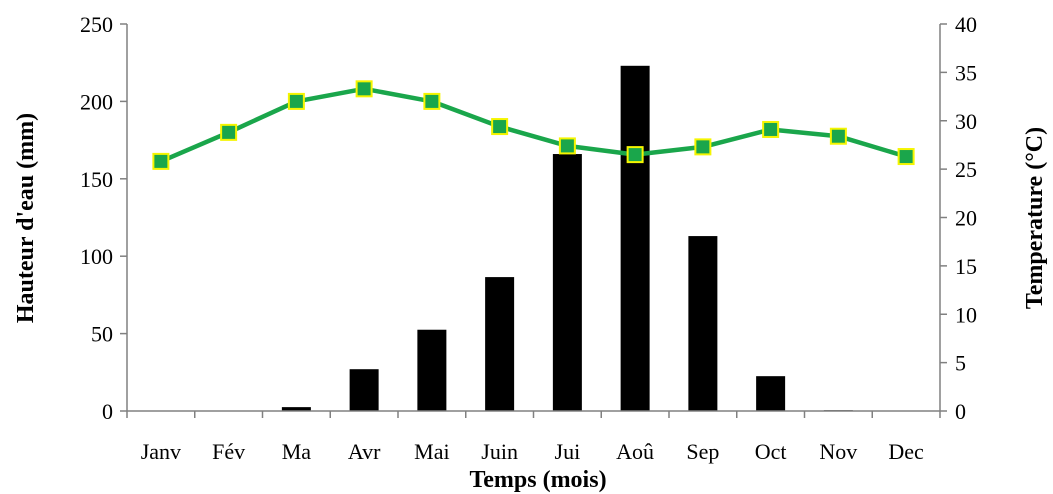  I want to click on left-axis-title: Hauteur d'eau (mm), so click(26, 218).